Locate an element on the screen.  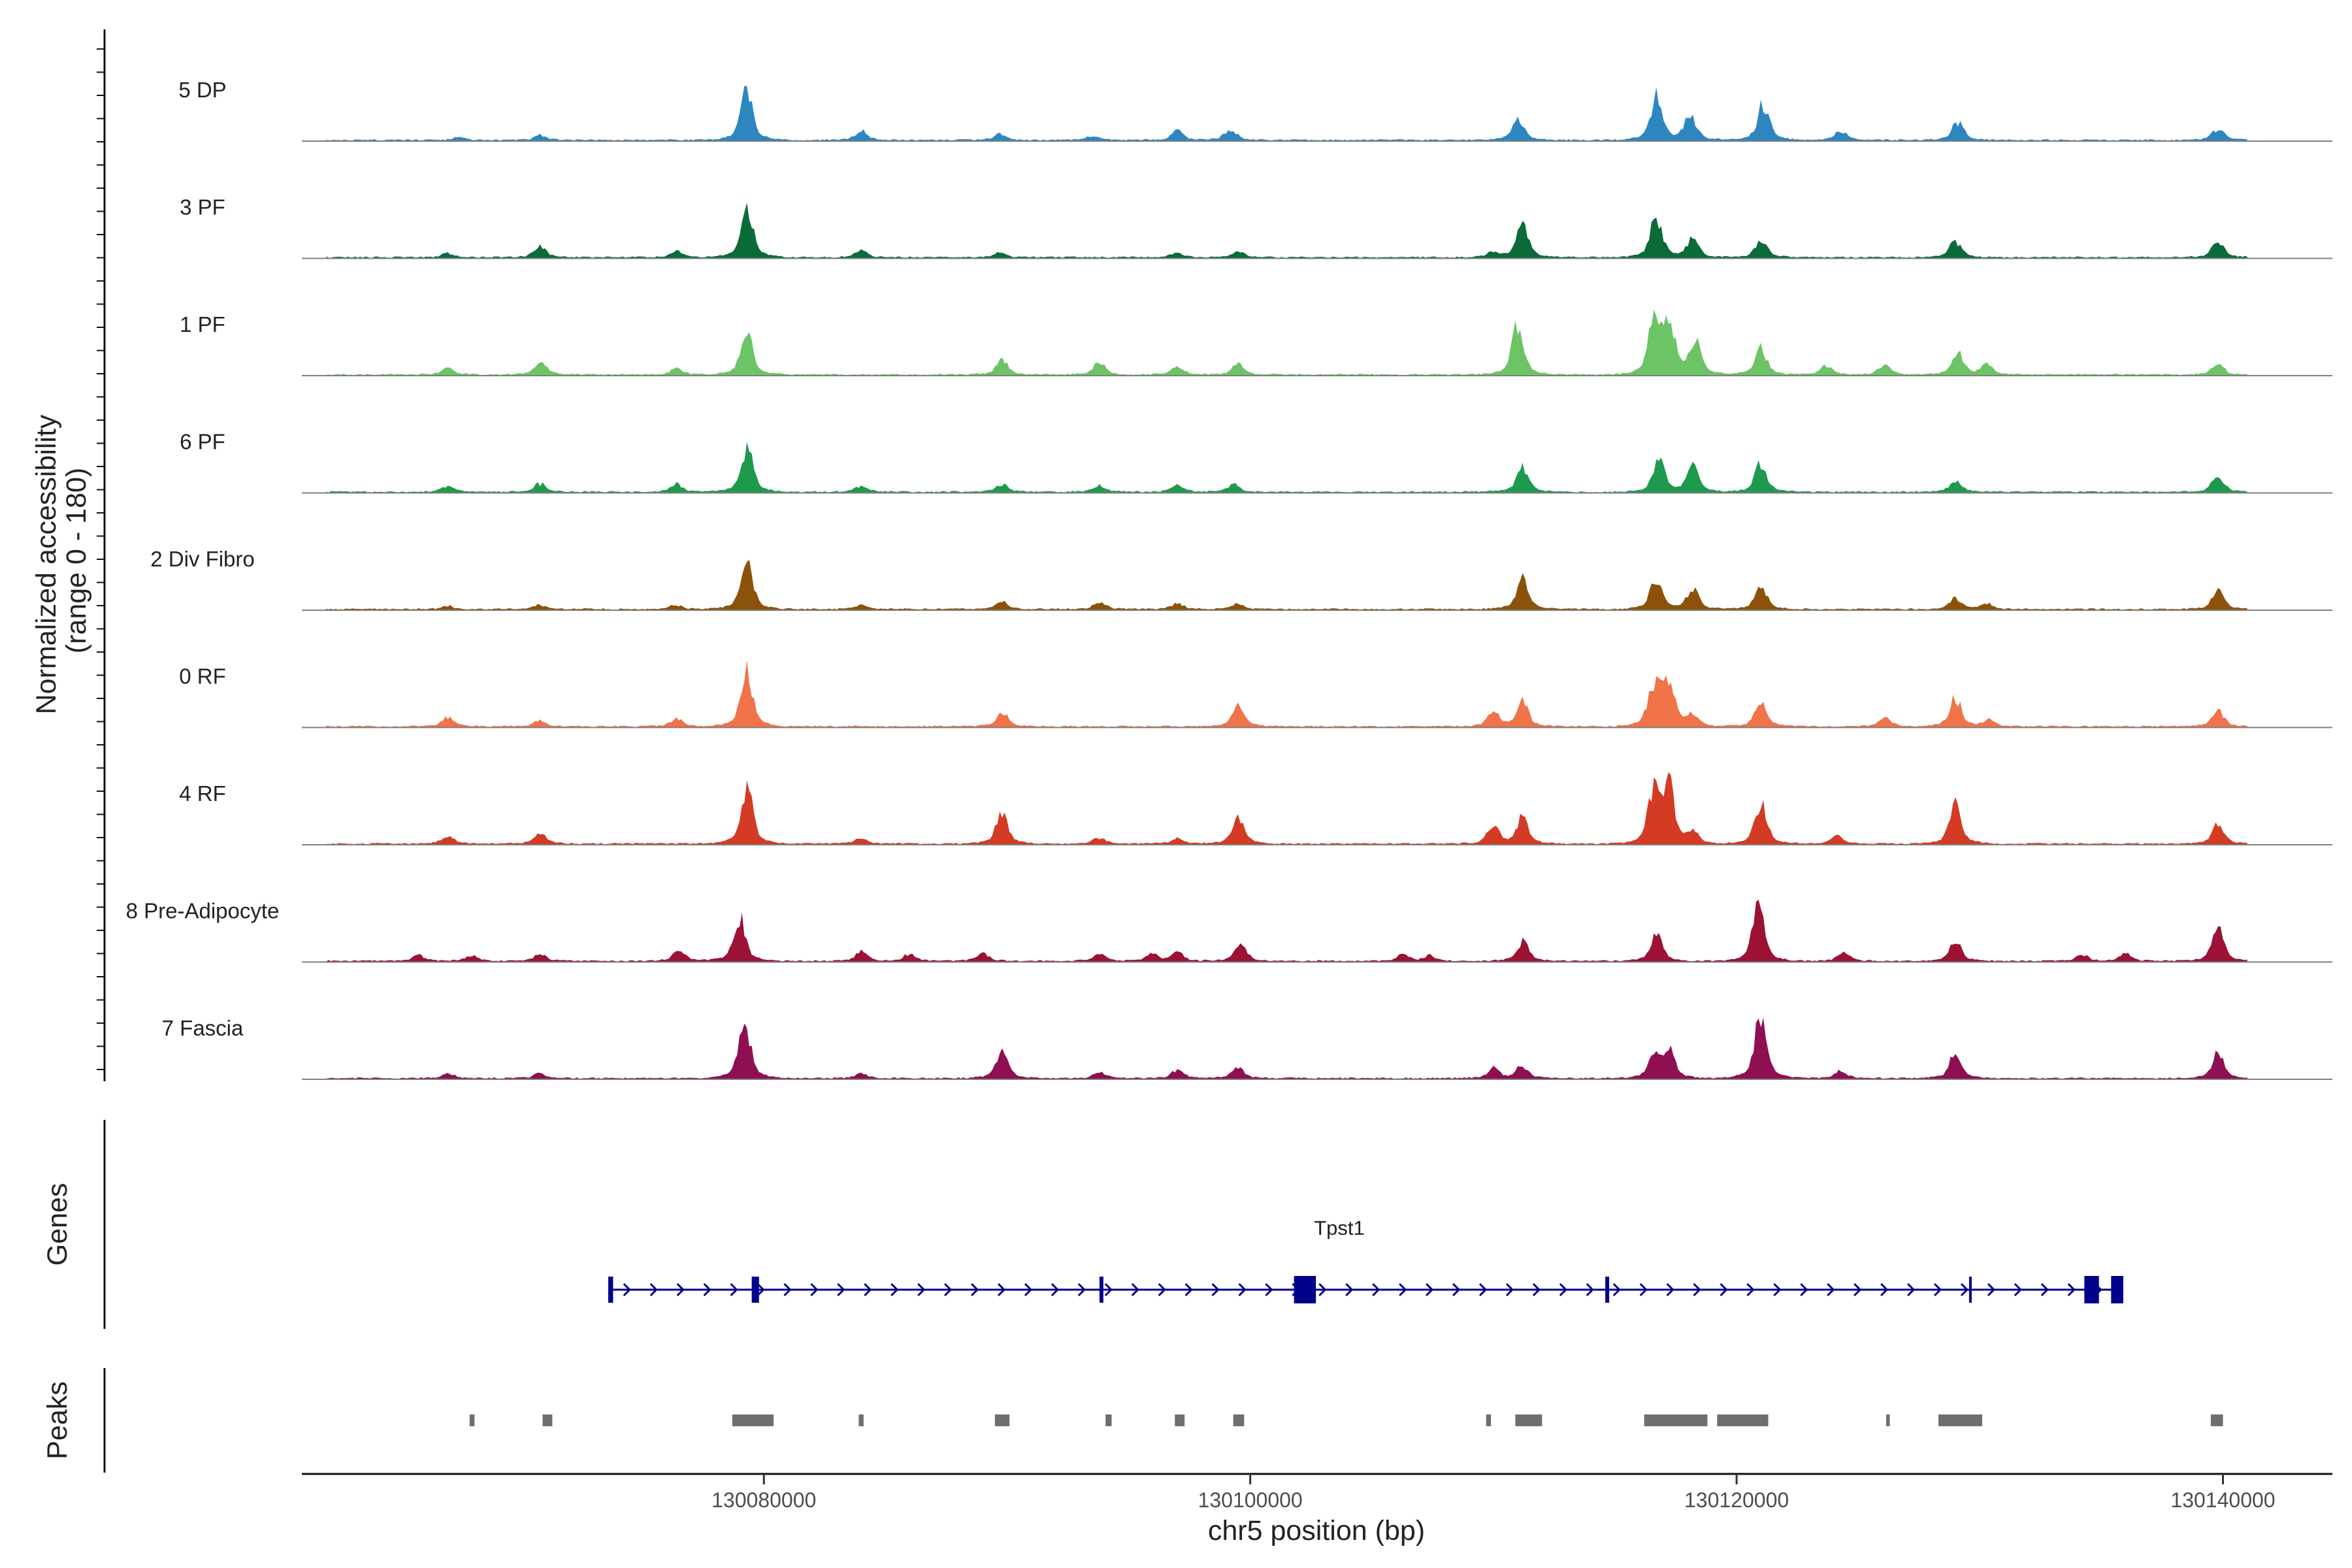
track-label: 2 Div Fibro is located at coordinates (202, 559).